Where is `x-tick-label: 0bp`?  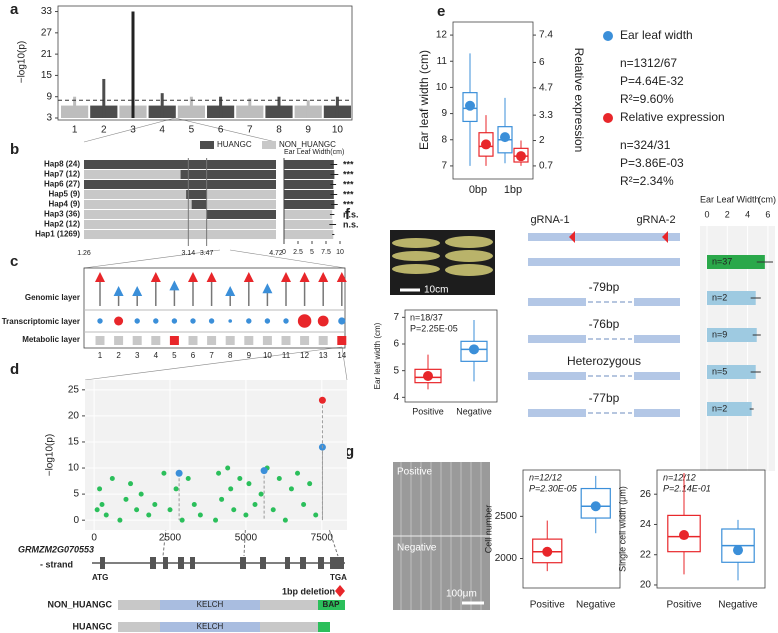 x-tick-label: 0bp is located at coordinates (478, 190).